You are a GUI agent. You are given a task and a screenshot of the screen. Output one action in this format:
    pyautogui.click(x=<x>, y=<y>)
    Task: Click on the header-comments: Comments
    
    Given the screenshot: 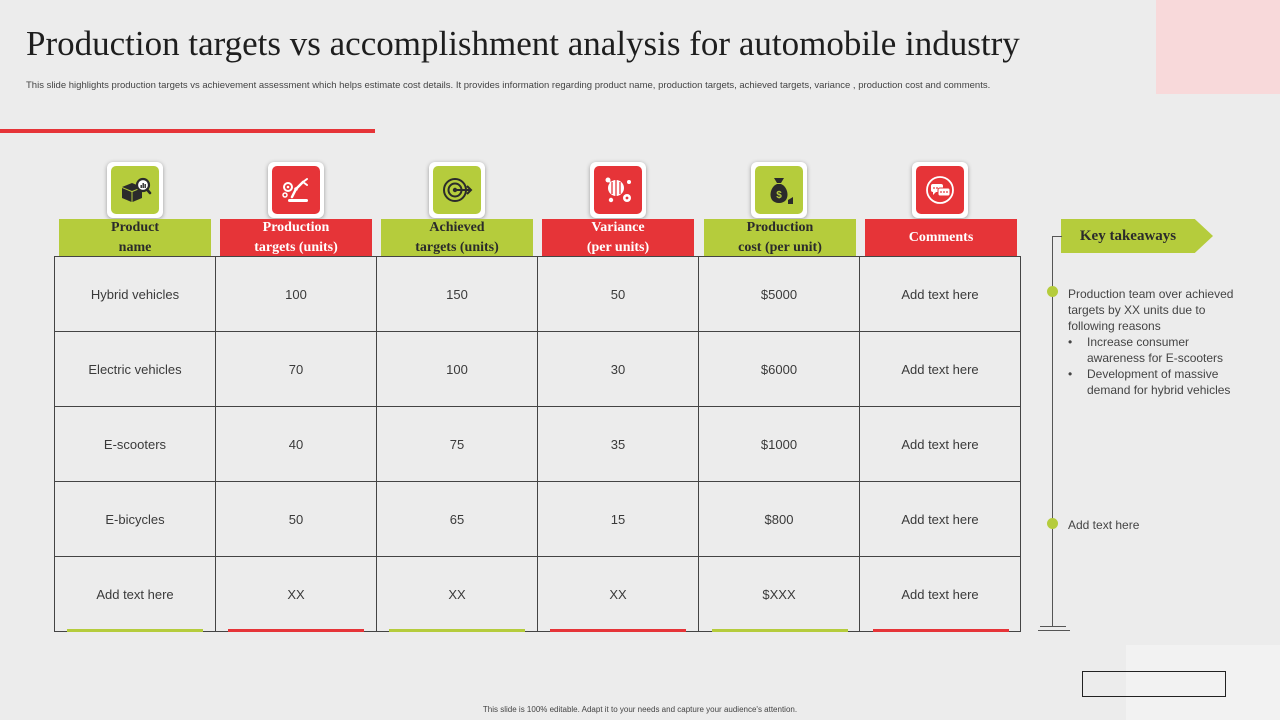 What is the action you would take?
    pyautogui.click(x=941, y=237)
    